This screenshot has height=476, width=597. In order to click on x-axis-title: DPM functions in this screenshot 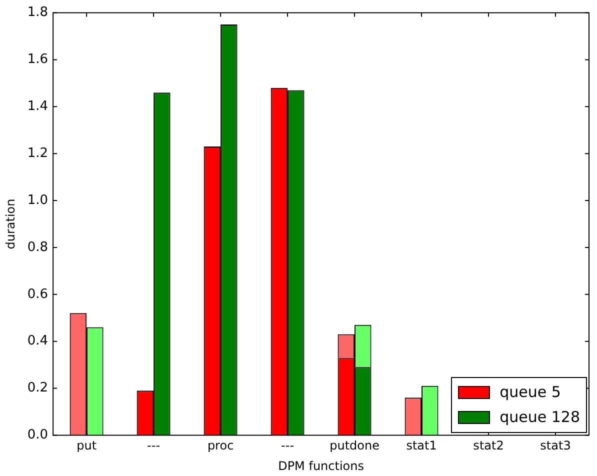, I will do `click(321, 465)`.